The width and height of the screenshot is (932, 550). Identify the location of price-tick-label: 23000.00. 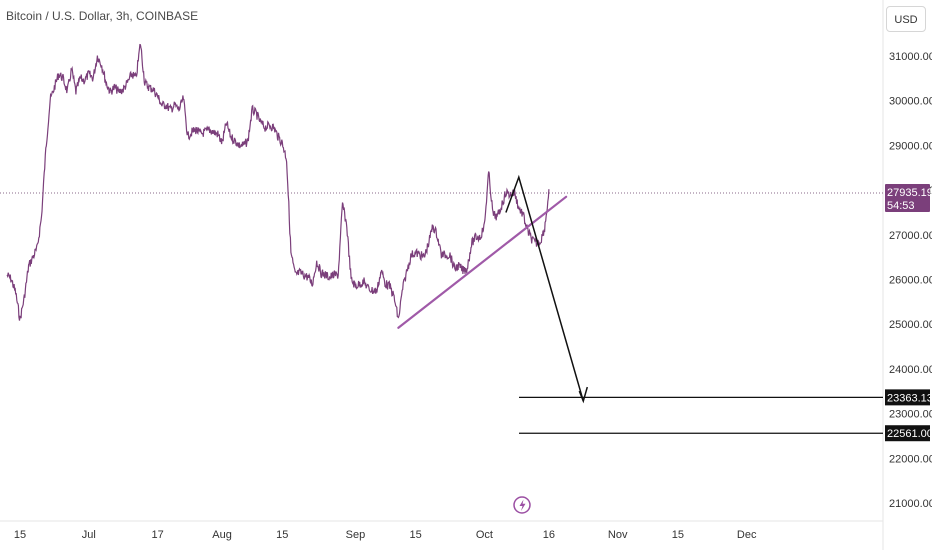
(910, 415).